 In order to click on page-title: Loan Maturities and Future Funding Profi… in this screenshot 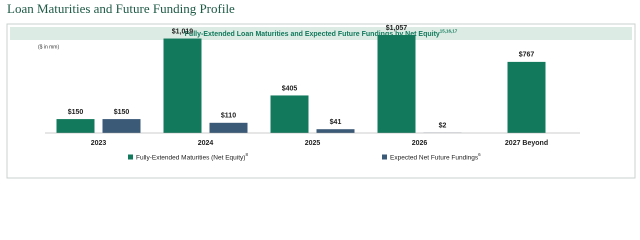, I will do `click(121, 8)`.